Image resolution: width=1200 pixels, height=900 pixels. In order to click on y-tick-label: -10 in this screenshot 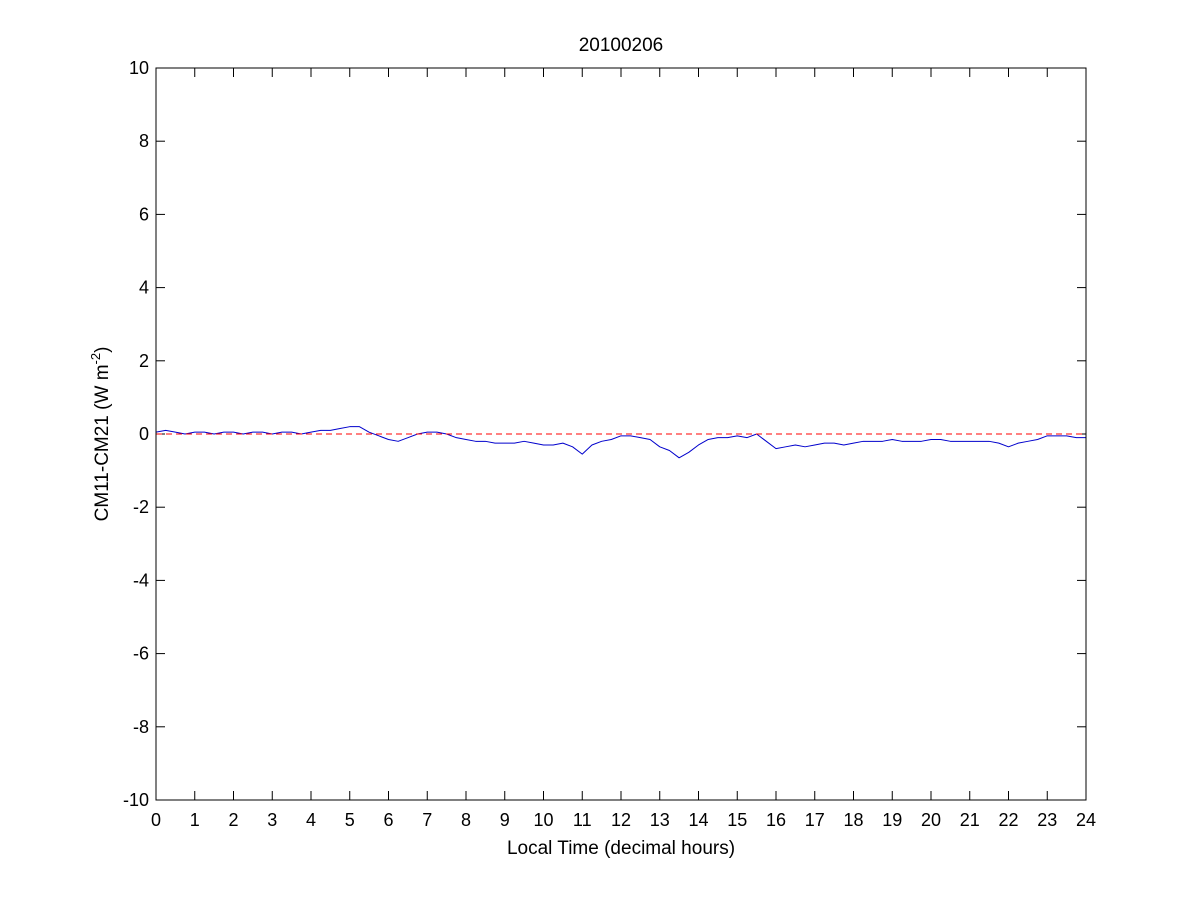, I will do `click(136, 800)`.